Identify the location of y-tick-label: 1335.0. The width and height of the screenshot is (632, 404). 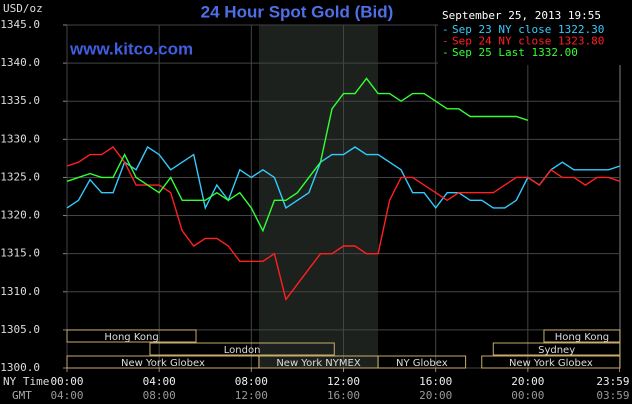
(20, 100).